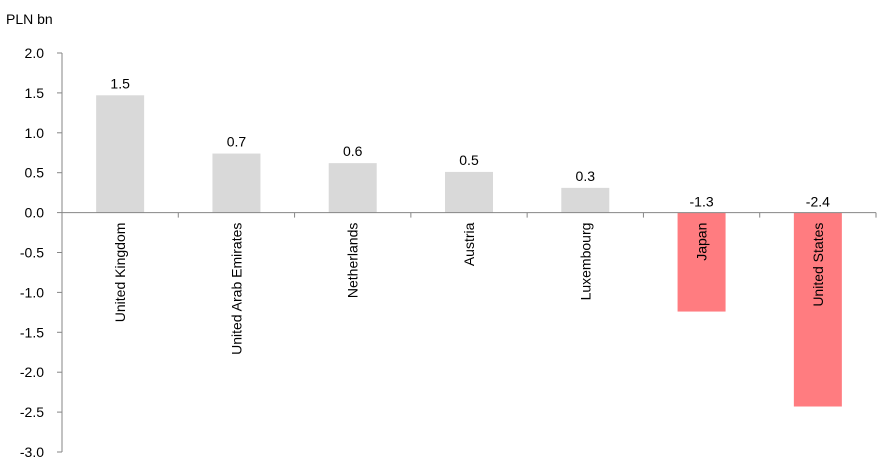 This screenshot has width=886, height=458. I want to click on y-tick-label: 0.0, so click(35, 213).